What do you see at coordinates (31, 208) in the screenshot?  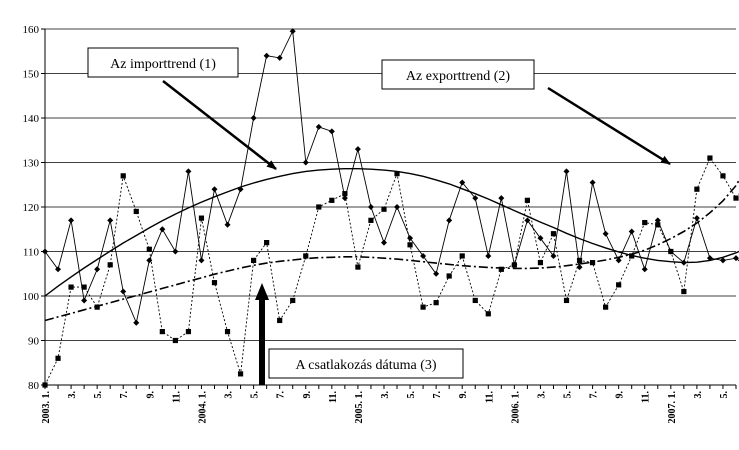 I see `y-tick-label: 120` at bounding box center [31, 208].